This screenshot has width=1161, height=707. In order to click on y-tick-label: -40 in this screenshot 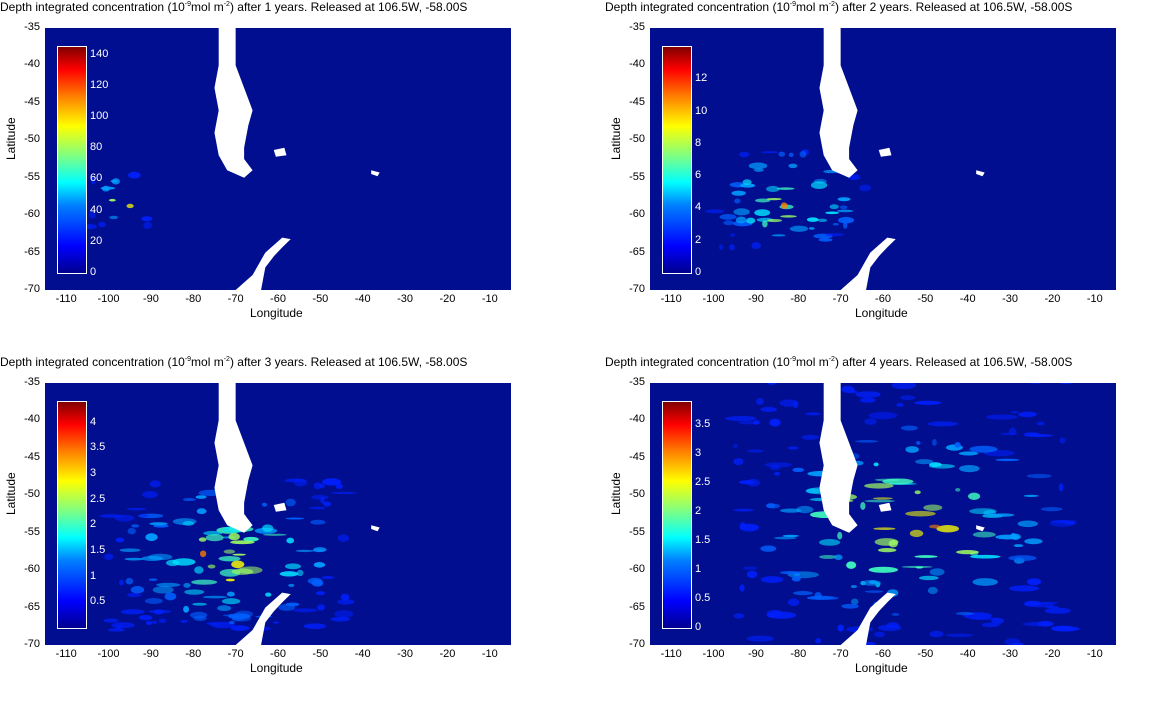, I will do `click(637, 64)`.